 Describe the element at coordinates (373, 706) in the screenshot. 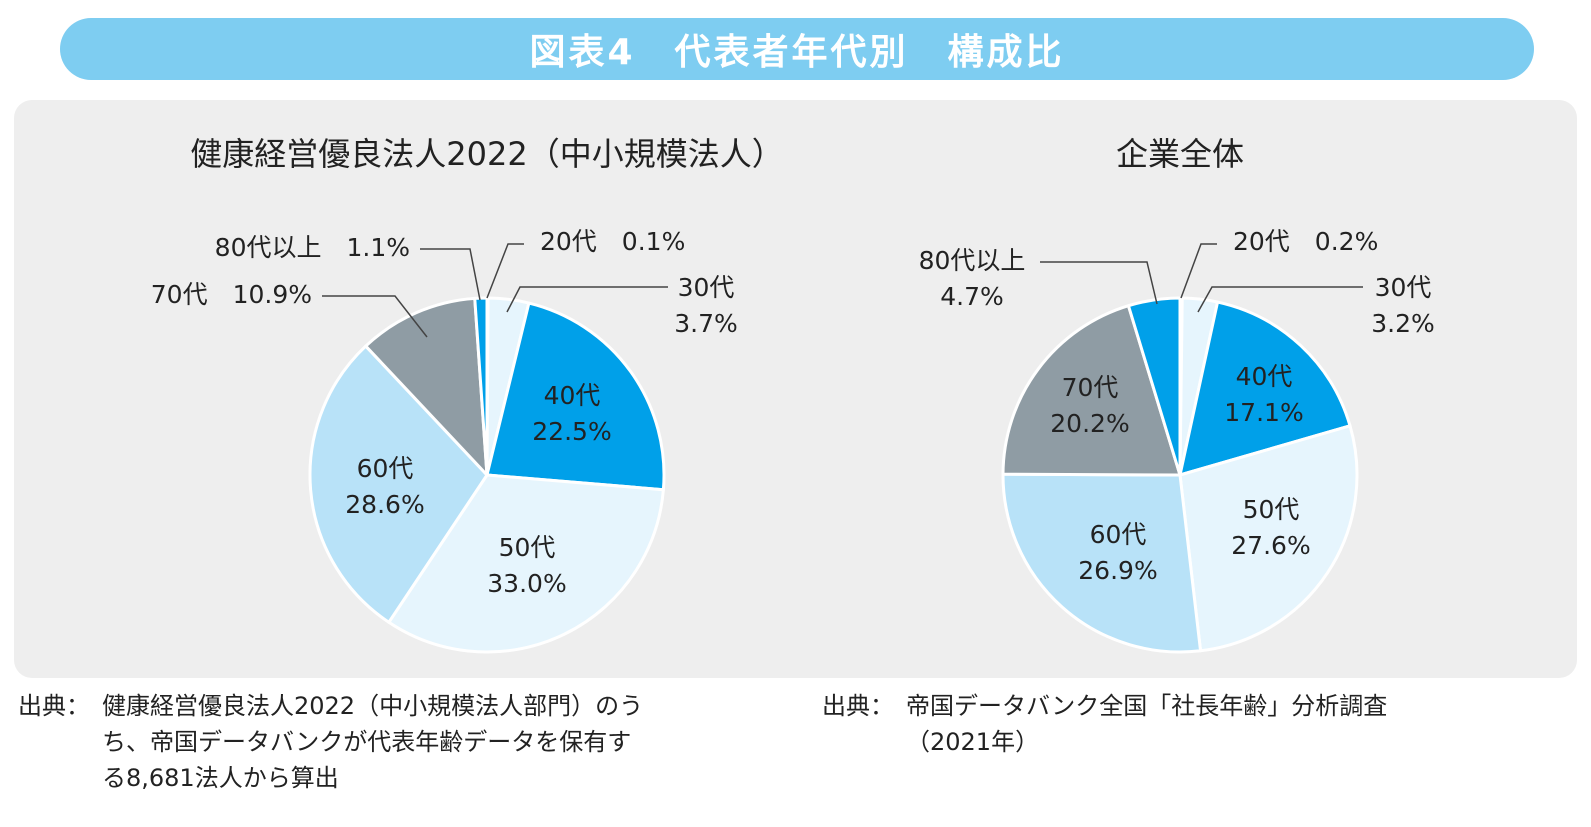

I see `source-line: 健康経営優良法人2022（中小規模法人部門）のう` at that location.